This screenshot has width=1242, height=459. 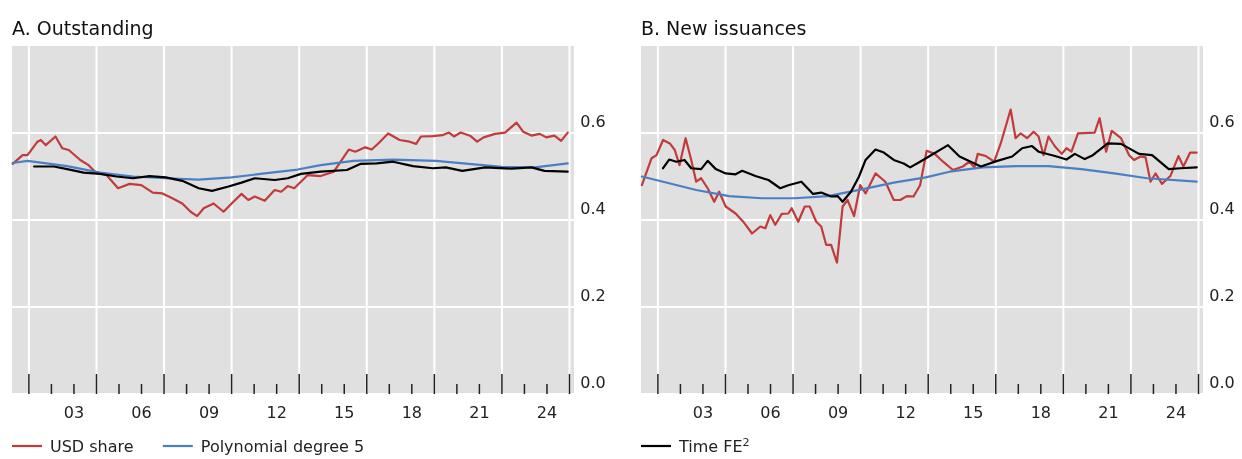 I want to click on legend-label: Time FE$^{2}$, so click(x=714, y=445).